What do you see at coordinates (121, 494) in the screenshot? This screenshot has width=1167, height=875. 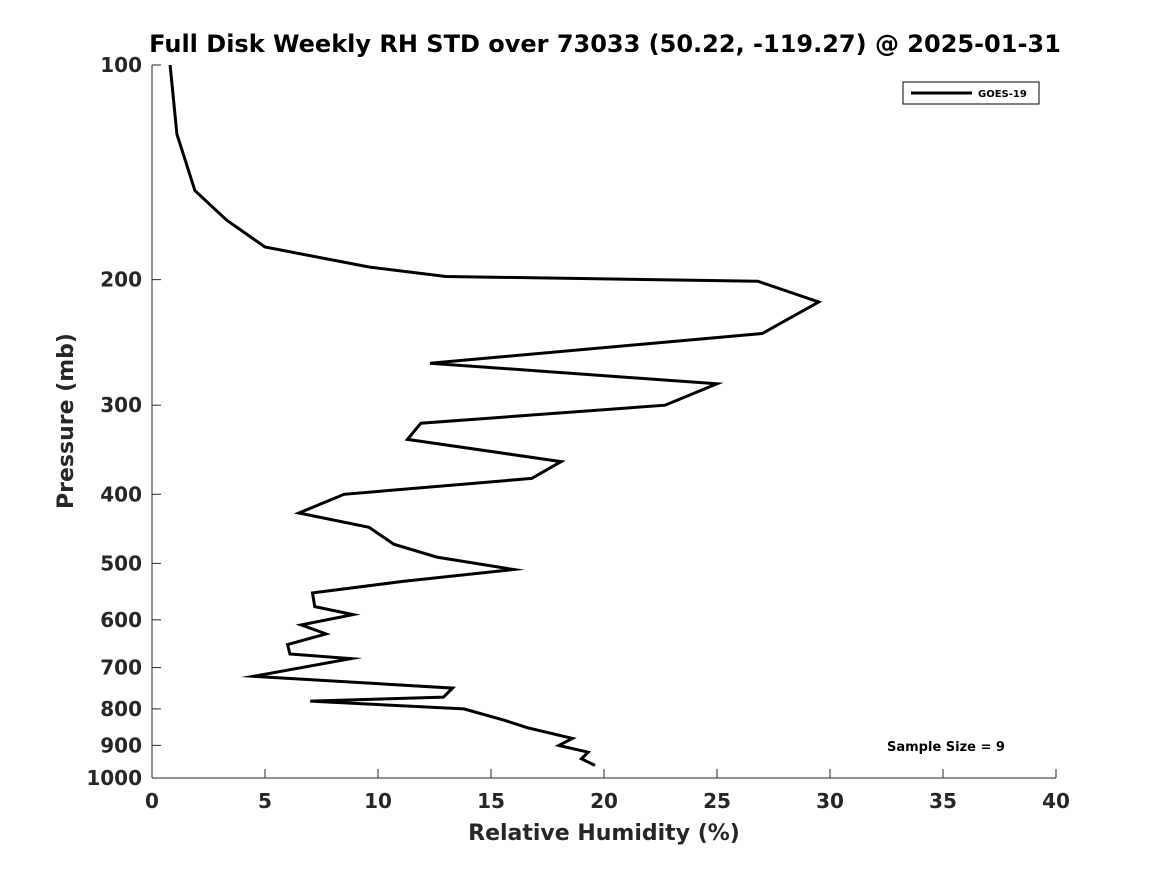 I see `y-tick-label: 400` at bounding box center [121, 494].